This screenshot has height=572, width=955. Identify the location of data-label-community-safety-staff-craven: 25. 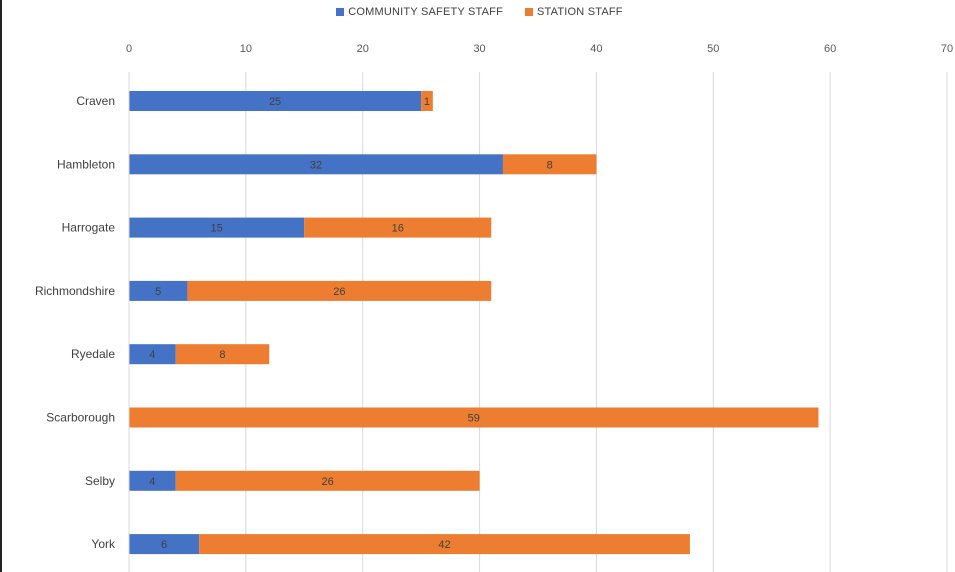
(275, 102).